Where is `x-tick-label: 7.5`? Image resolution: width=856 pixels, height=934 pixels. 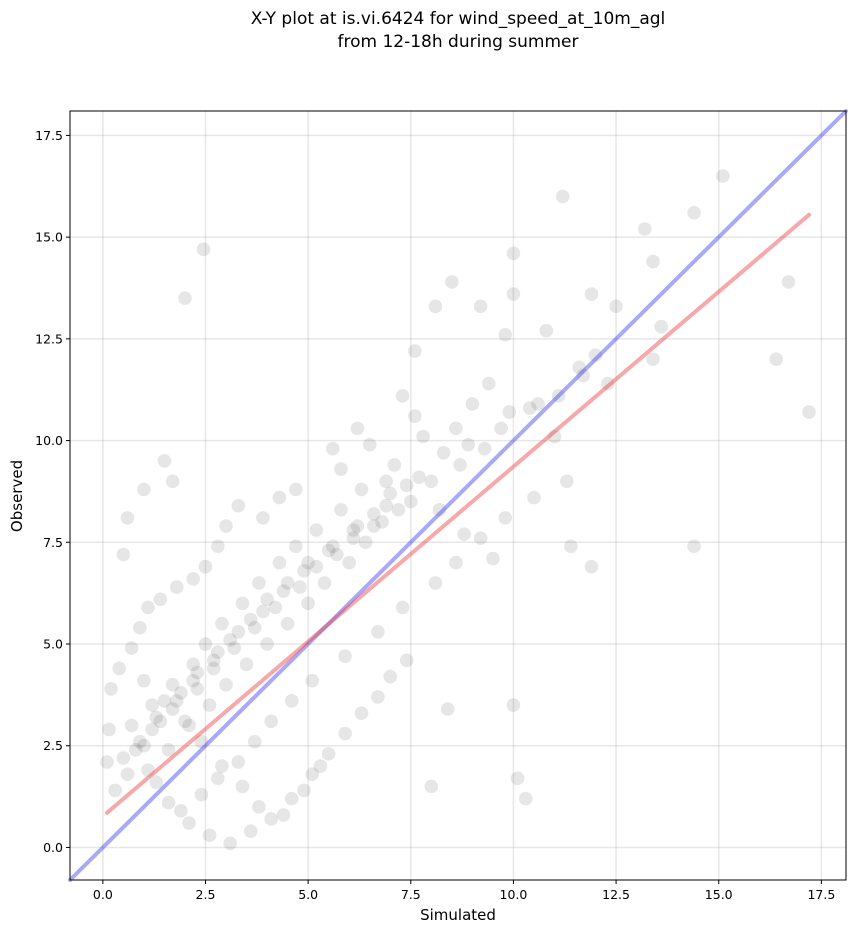 x-tick-label: 7.5 is located at coordinates (411, 894).